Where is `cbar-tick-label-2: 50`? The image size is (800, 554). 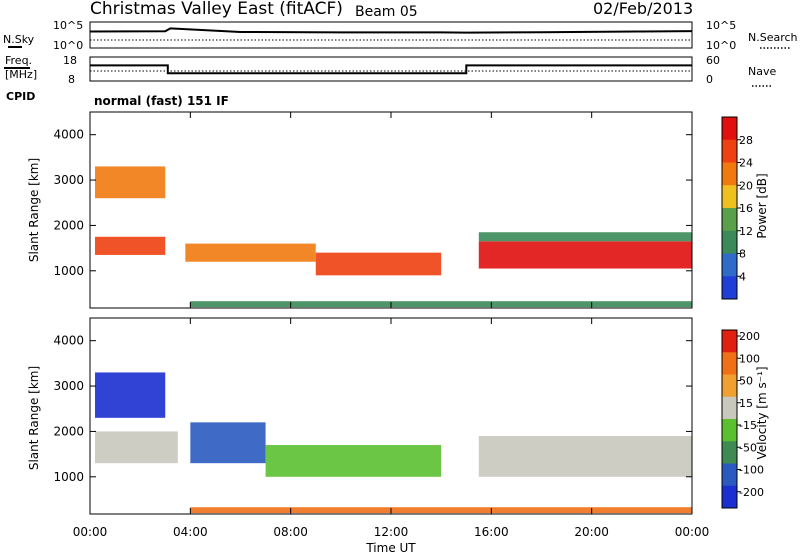
cbar-tick-label-2: 50 is located at coordinates (746, 381).